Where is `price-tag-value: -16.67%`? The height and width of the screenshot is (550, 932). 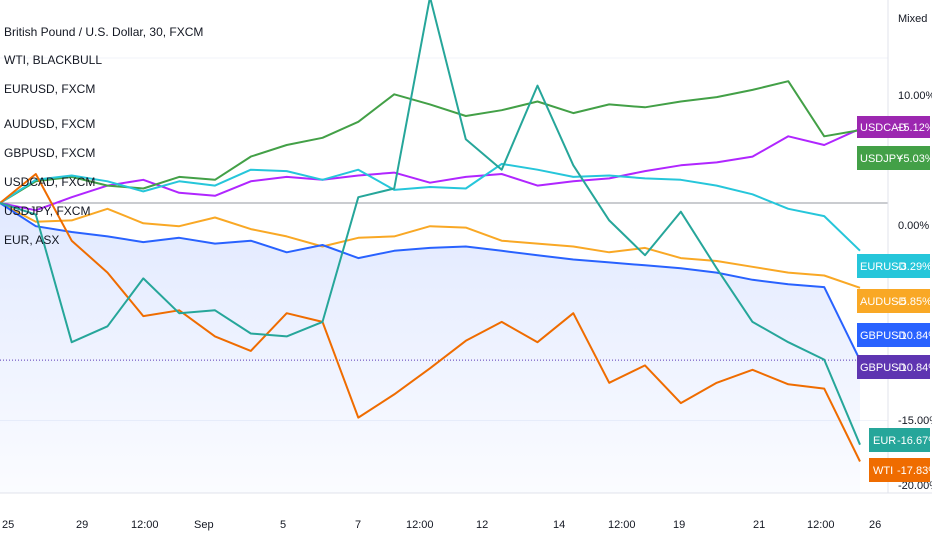 price-tag-value: -16.67% is located at coordinates (914, 441).